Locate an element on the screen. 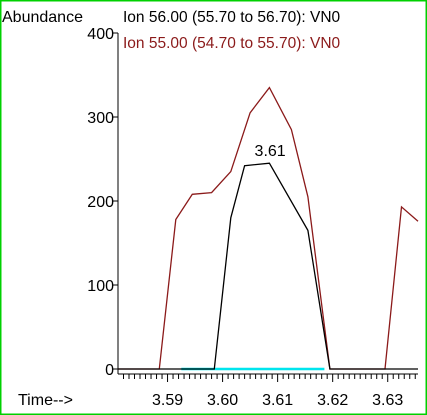  y-tick-label: 0 is located at coordinates (109, 370).